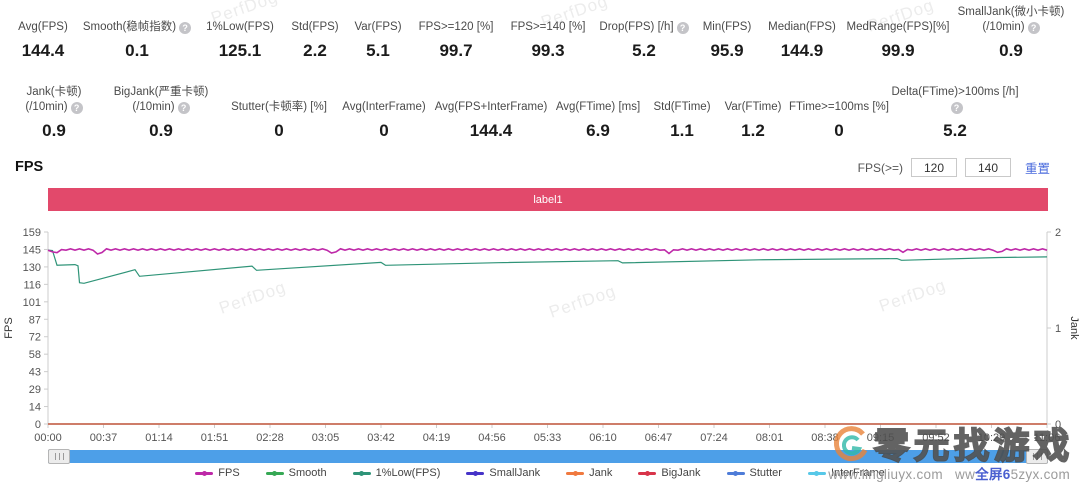  Describe the element at coordinates (846, 473) in the screenshot. I see `legend-item-interframe: InterFrame` at that location.